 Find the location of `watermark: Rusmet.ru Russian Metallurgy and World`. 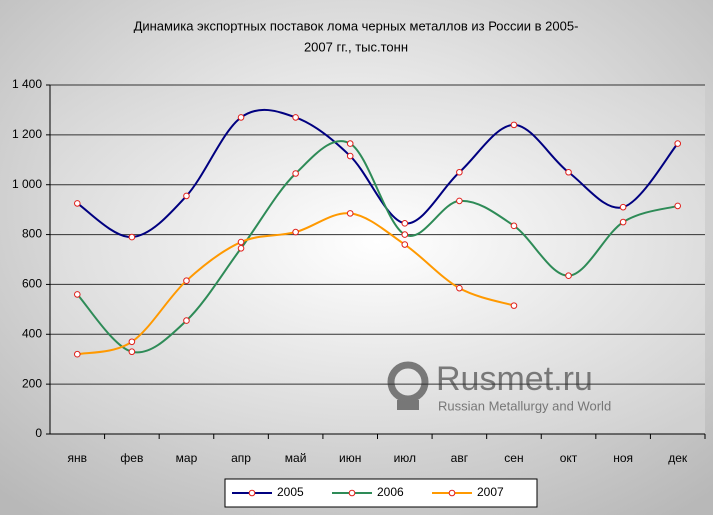

watermark: Rusmet.ru Russian Metallurgy and World is located at coordinates (499, 386).